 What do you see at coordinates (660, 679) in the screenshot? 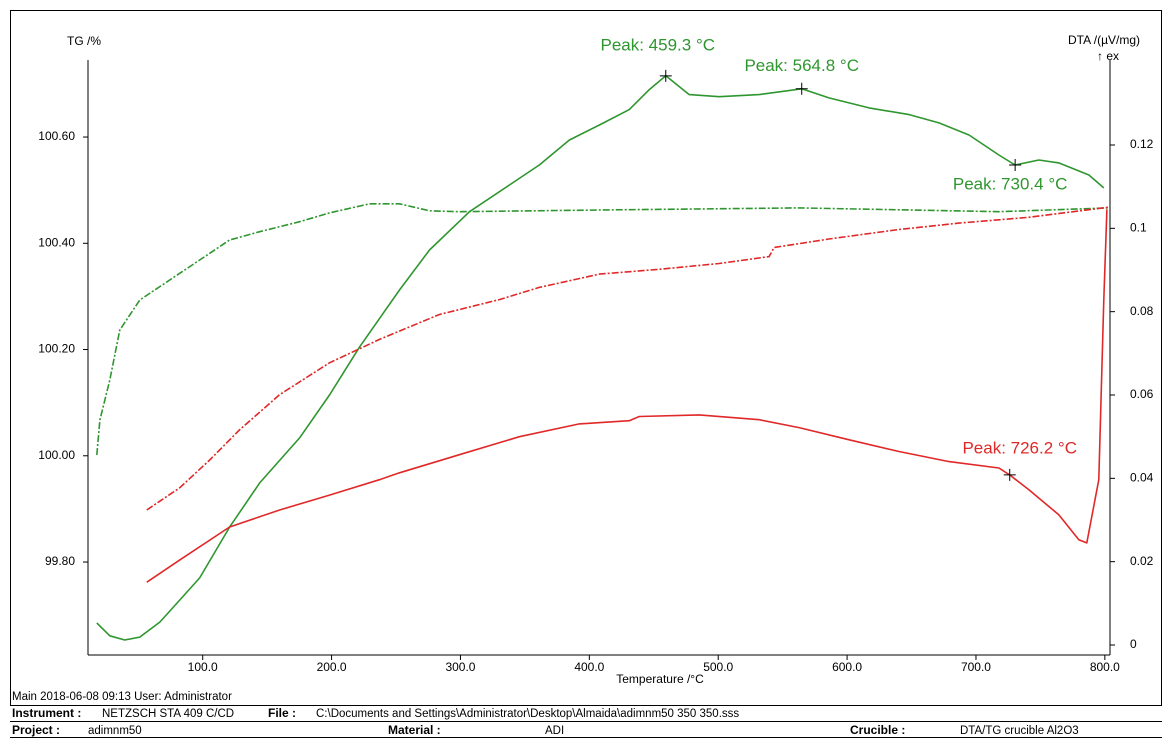
I see `x-axis-label: Temperature /°C` at bounding box center [660, 679].